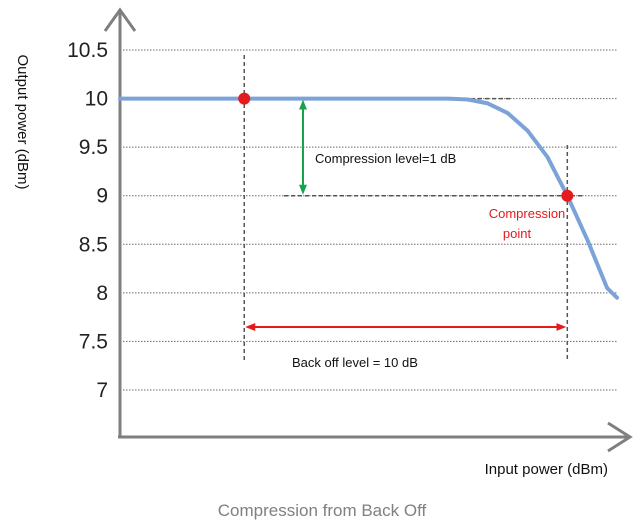 Image resolution: width=639 pixels, height=521 pixels. Describe the element at coordinates (620, 437) in the screenshot. I see `x-axis-arrowhead` at that location.